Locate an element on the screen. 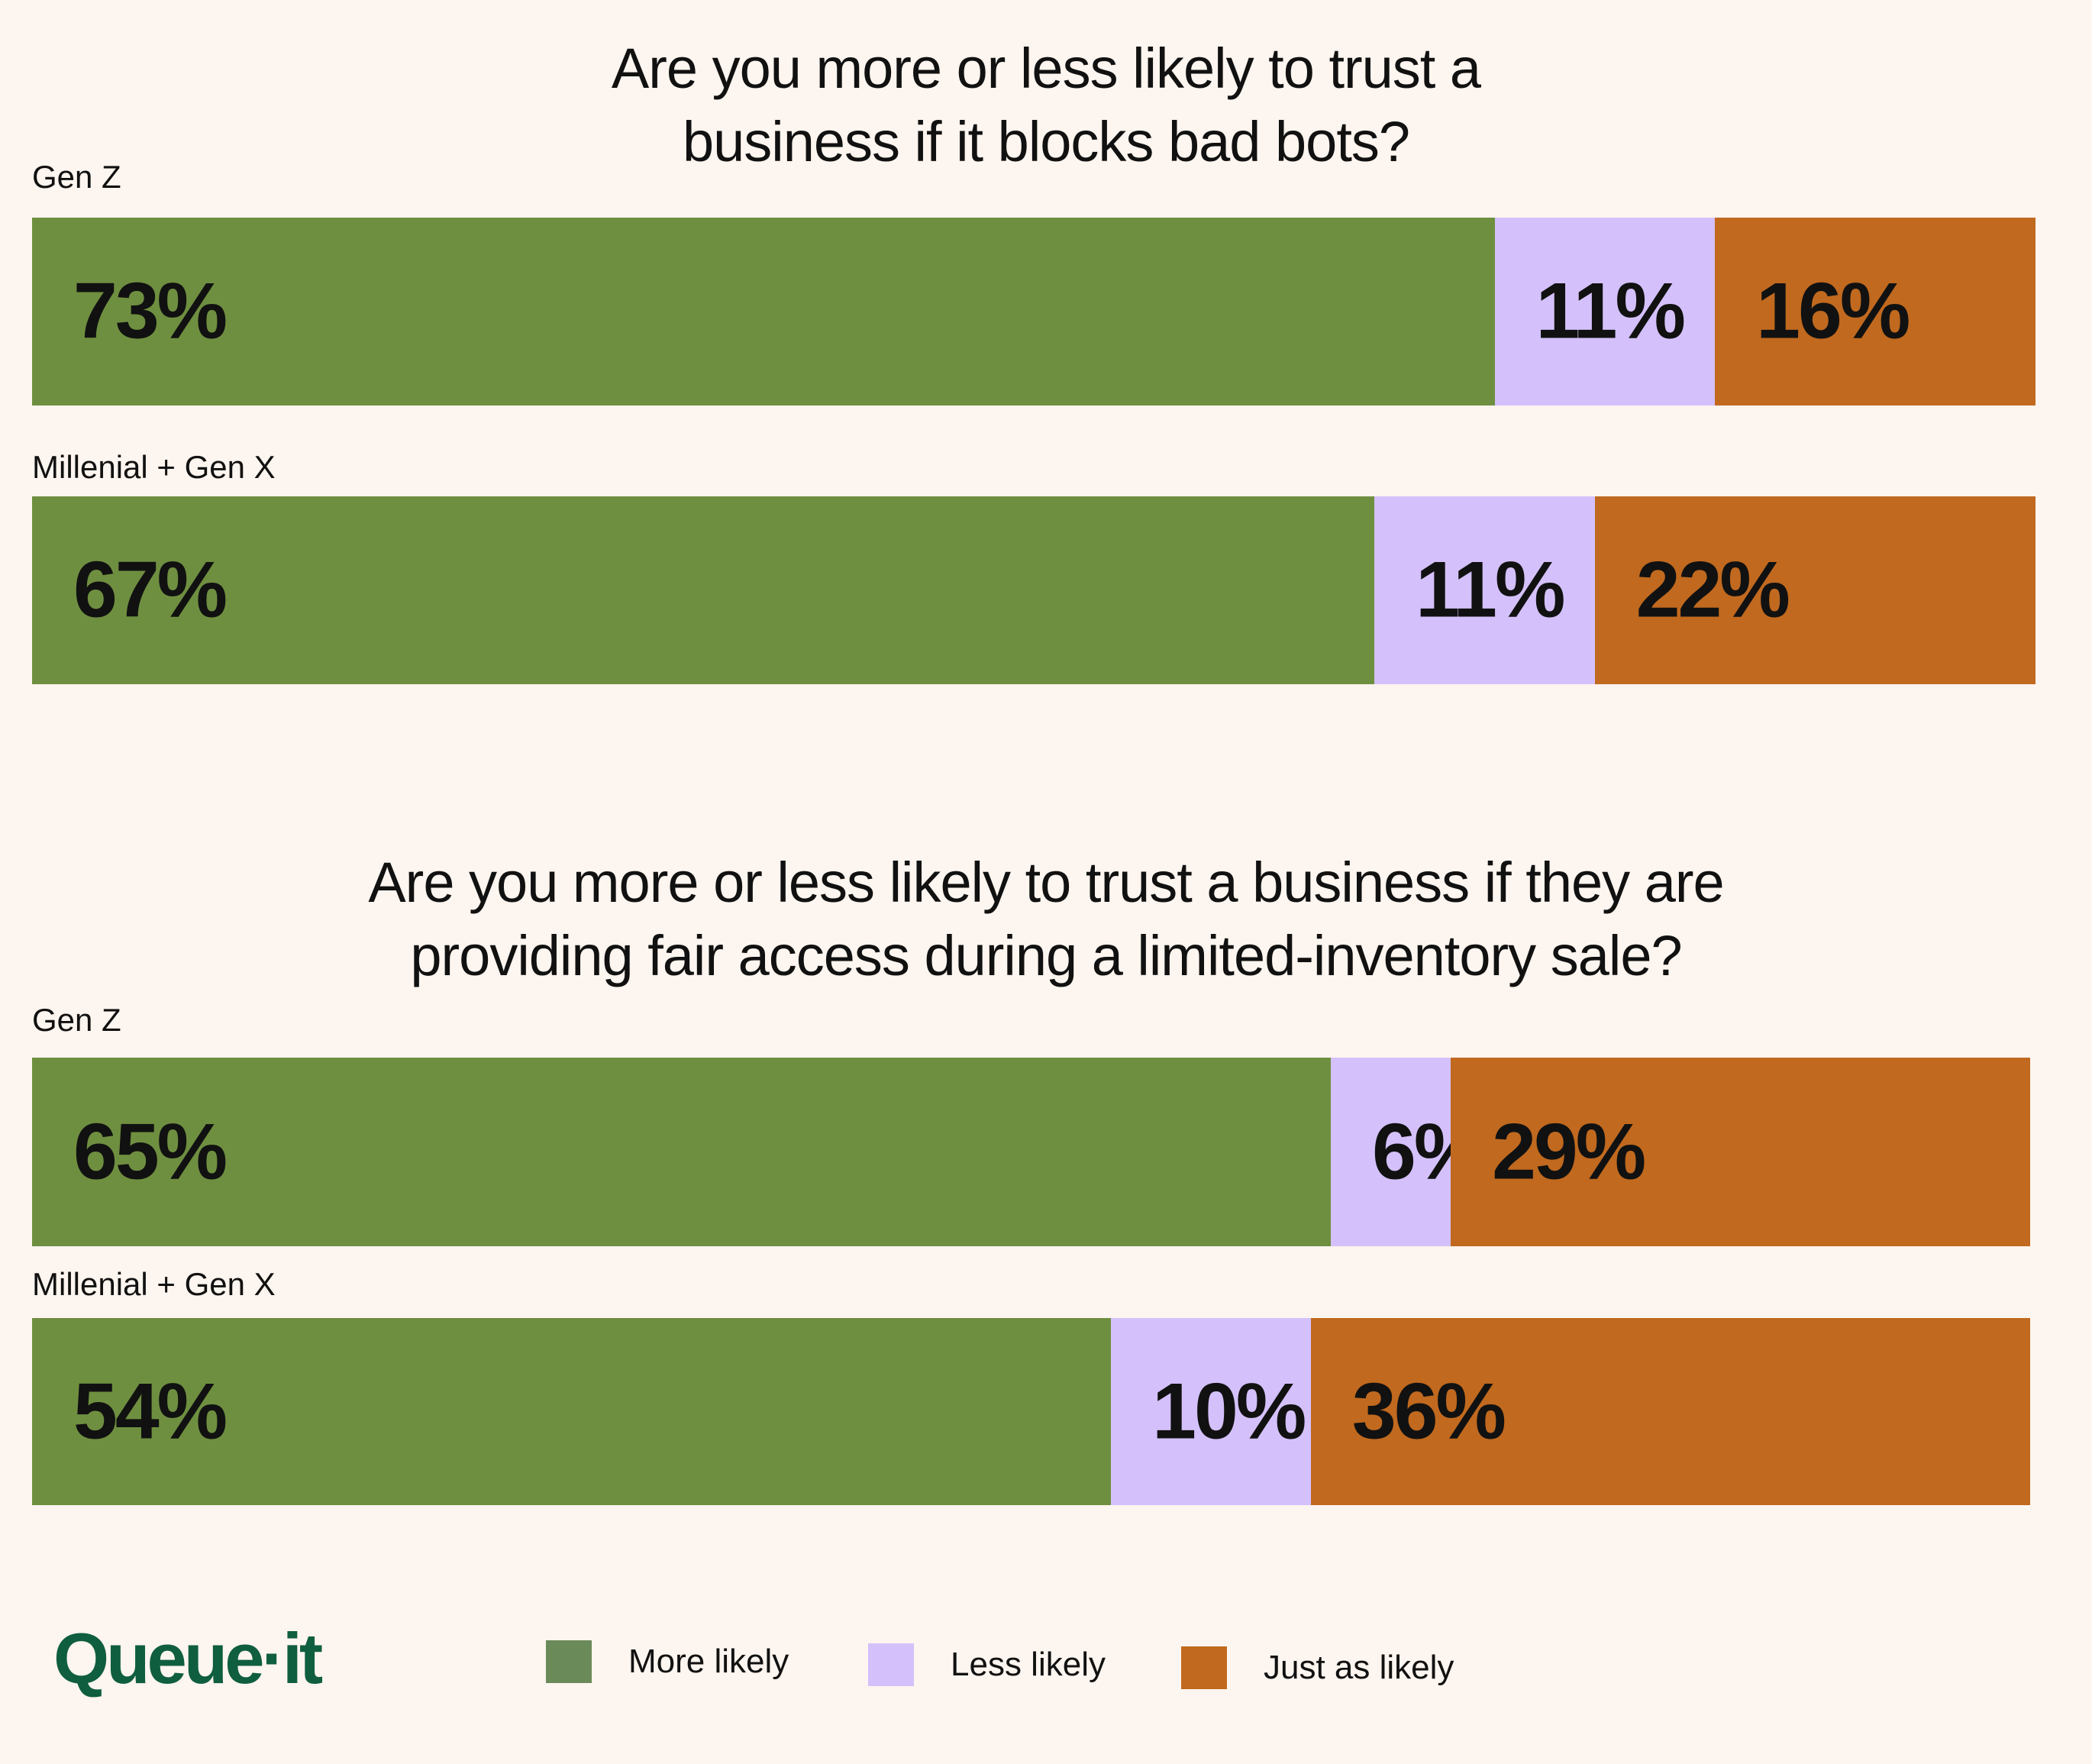  bar-segment-less-likely: 10% is located at coordinates (1211, 1411).